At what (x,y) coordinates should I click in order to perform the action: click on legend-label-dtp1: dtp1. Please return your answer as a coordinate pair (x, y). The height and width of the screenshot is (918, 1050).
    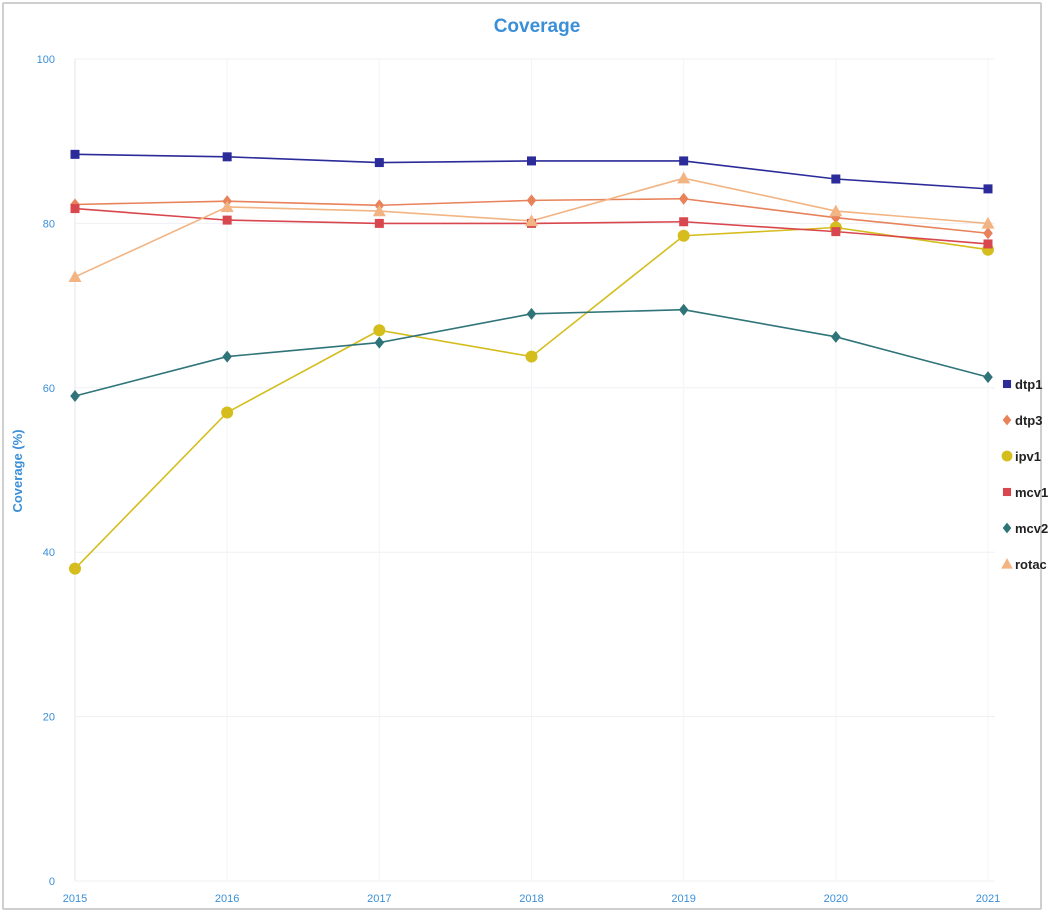
    Looking at the image, I should click on (1028, 384).